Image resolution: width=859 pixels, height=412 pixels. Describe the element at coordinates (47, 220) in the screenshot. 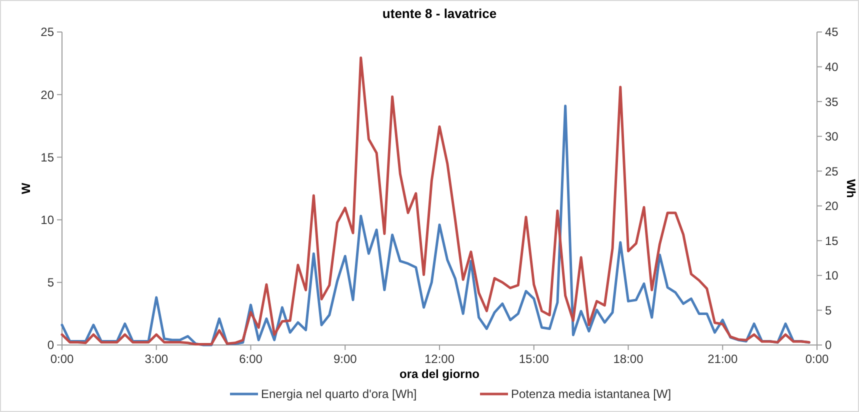

I see `y-tick-label: 10` at that location.